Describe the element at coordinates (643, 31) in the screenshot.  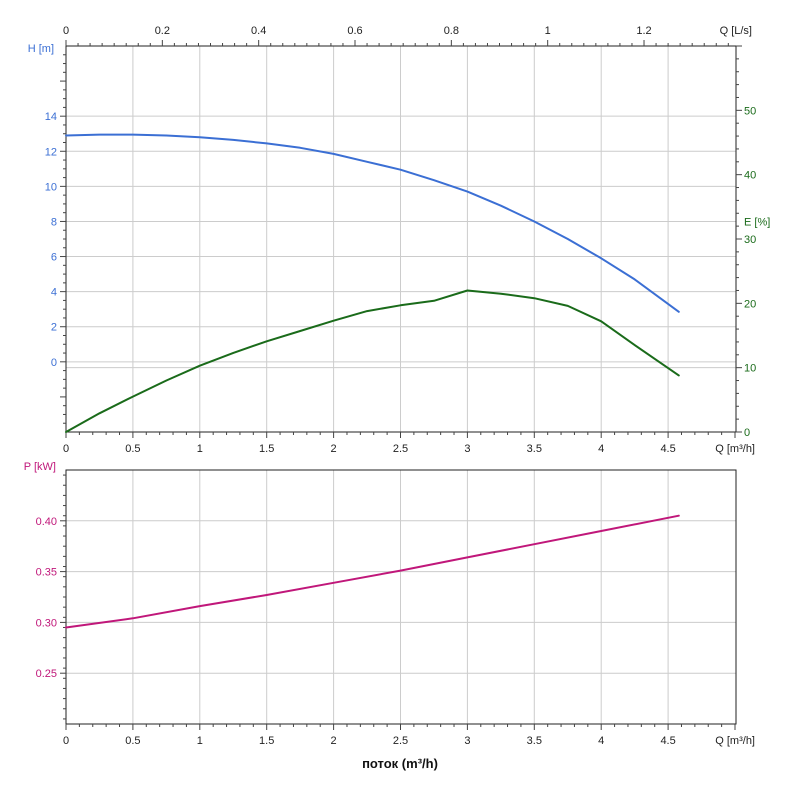
I see `x-top-tick-label: 1.2` at that location.